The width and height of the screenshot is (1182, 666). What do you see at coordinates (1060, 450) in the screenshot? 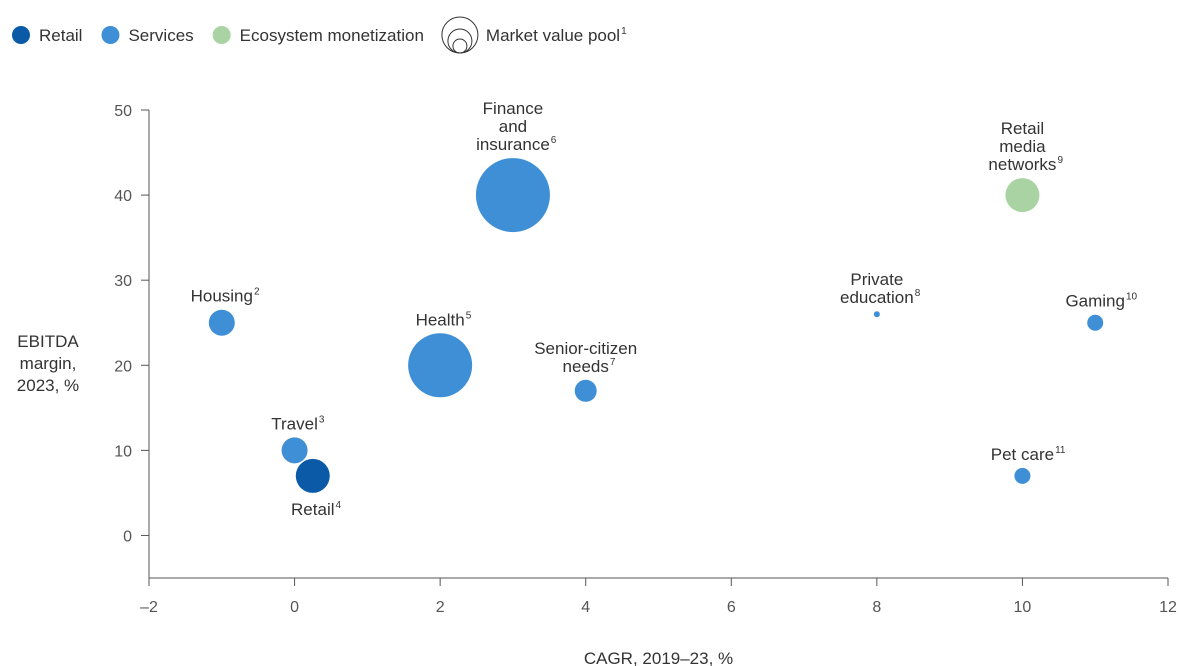
I see `label-note: 11` at bounding box center [1060, 450].